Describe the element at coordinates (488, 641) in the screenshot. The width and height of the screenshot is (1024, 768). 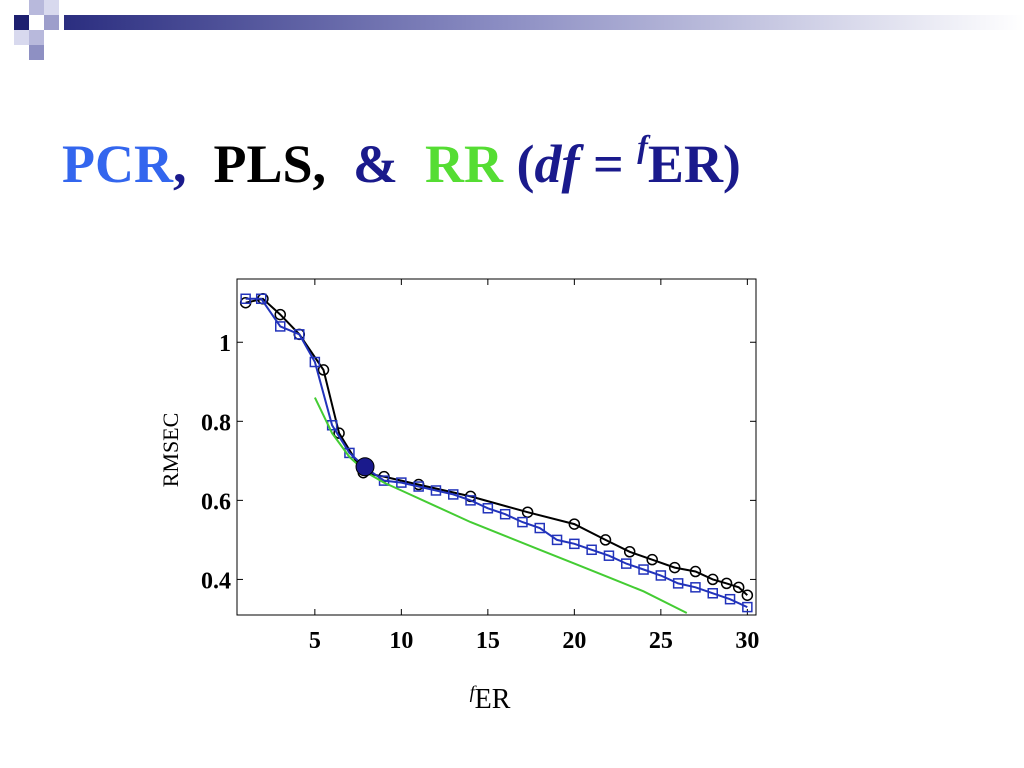
I see `x-tick-label: 15` at that location.